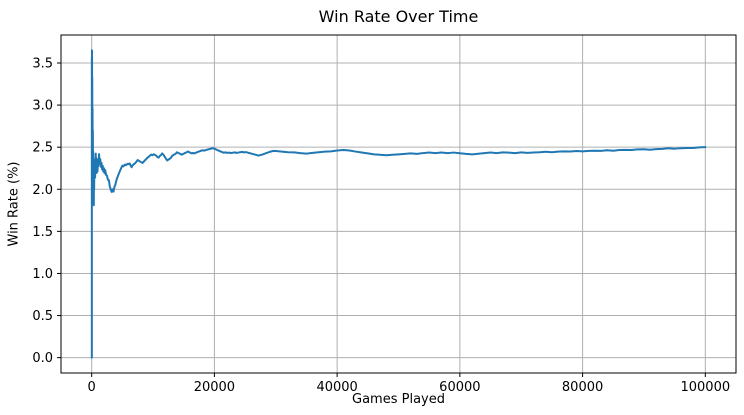  Describe the element at coordinates (14, 204) in the screenshot. I see `y-axis-label: Win Rate (%)` at that location.